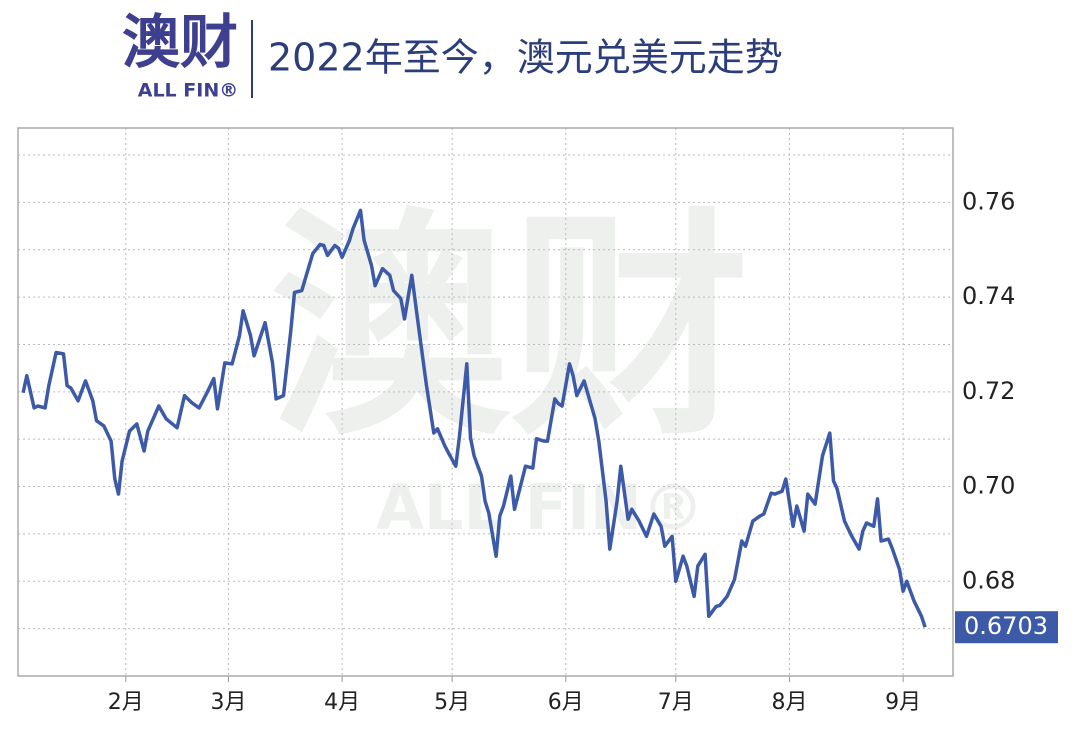 This screenshot has width=1080, height=741. Describe the element at coordinates (180, 42) in the screenshot. I see `logo-name: 澳财` at that location.